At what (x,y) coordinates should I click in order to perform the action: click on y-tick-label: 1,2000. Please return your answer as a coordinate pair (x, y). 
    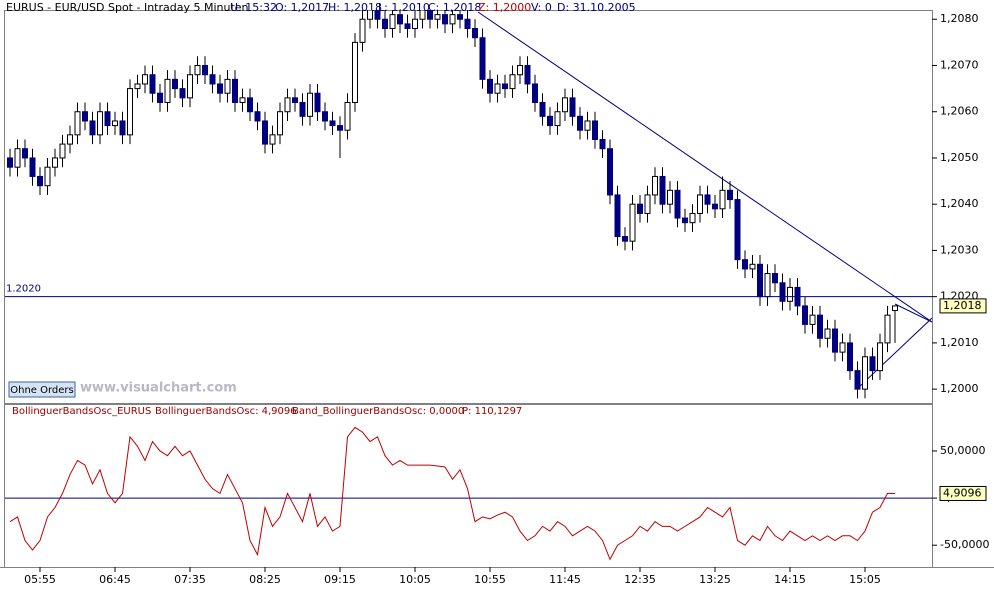
    Looking at the image, I should click on (959, 388).